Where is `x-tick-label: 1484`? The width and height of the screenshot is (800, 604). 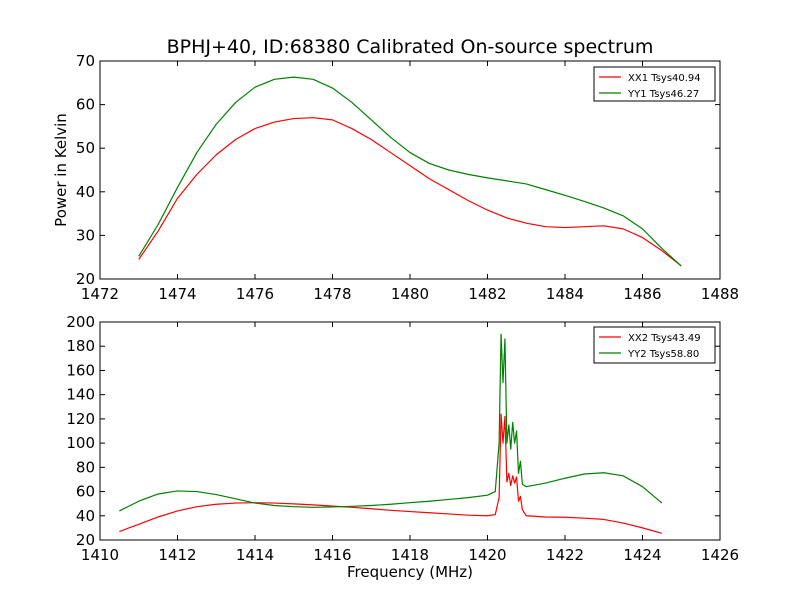
x-tick-label: 1484 is located at coordinates (565, 294).